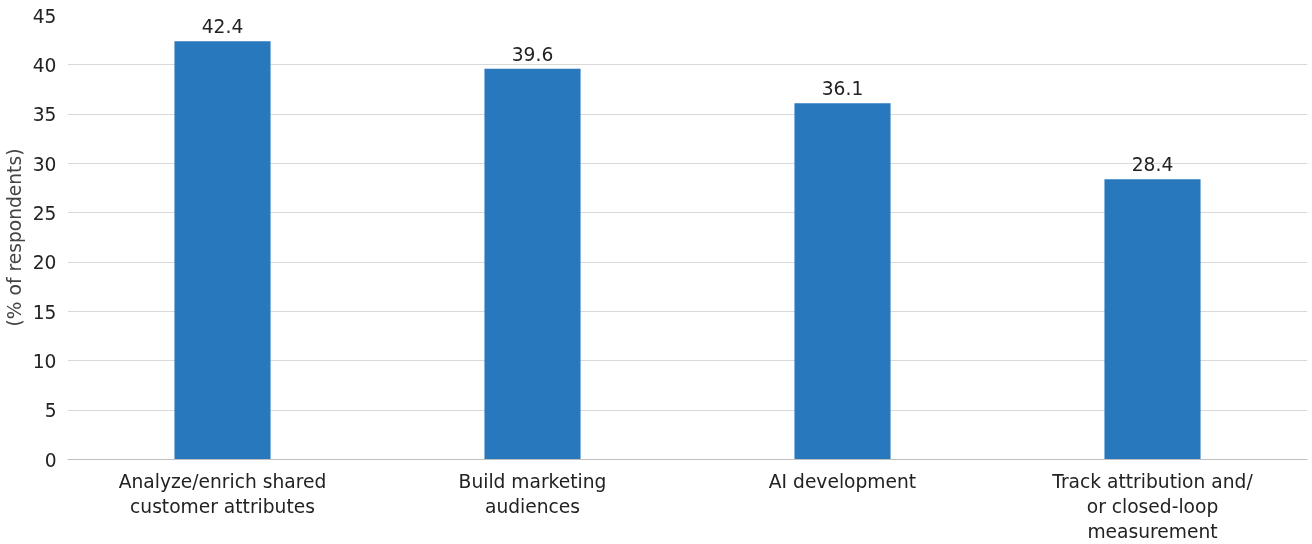 This screenshot has height=544, width=1312. What do you see at coordinates (44, 65) in the screenshot?
I see `y-tick-label: 40` at bounding box center [44, 65].